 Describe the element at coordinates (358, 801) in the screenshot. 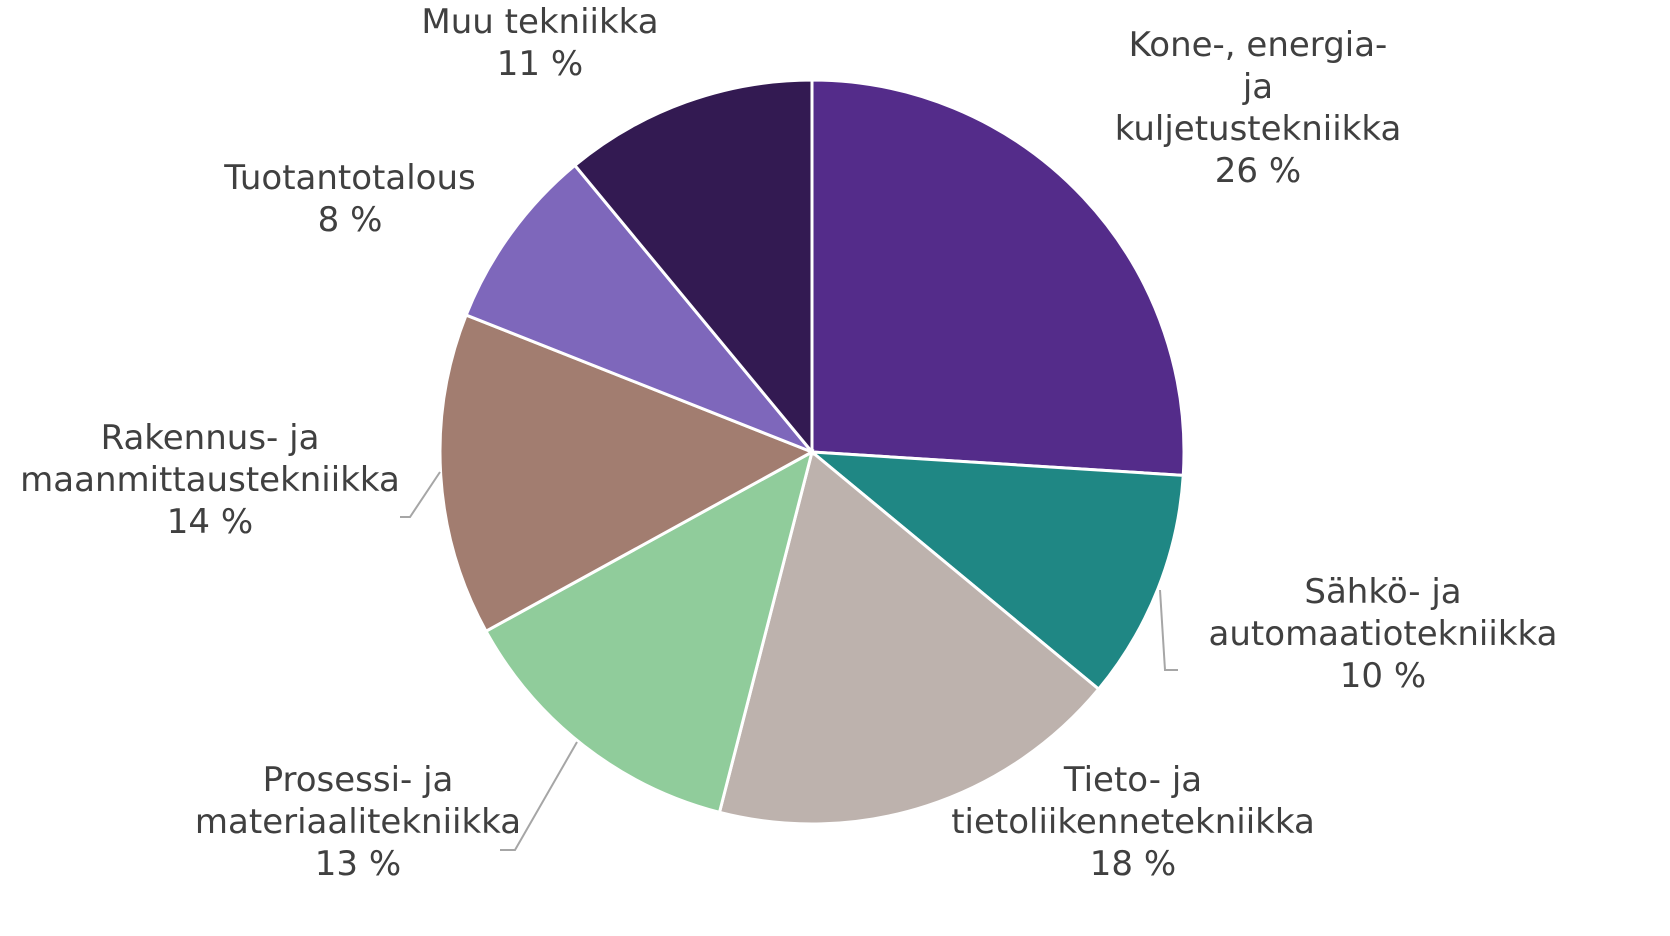

I see `category-label: Prosessi- ja materiaalitekniikka` at that location.